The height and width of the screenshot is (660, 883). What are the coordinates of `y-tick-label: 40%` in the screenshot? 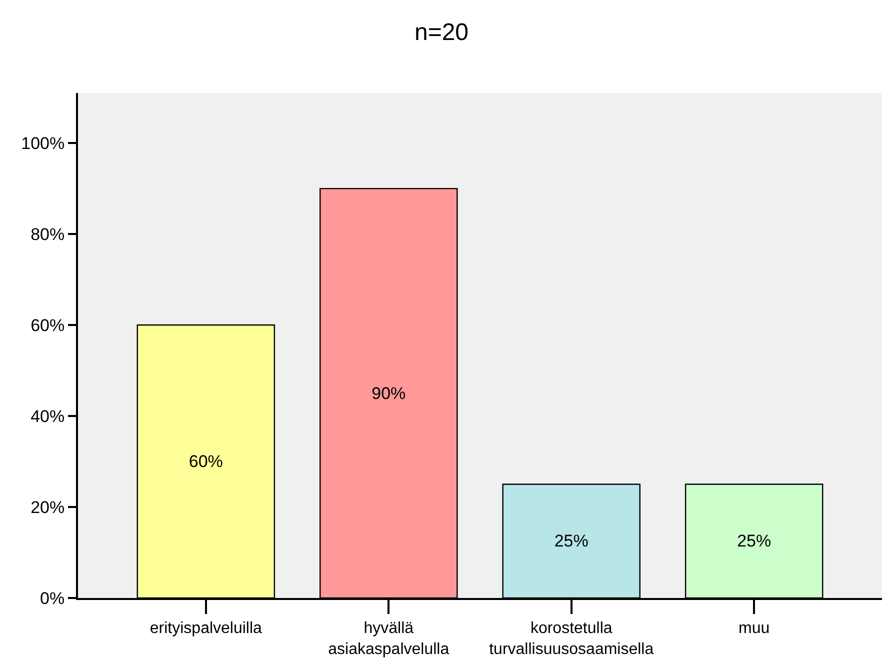 It's located at (47, 416).